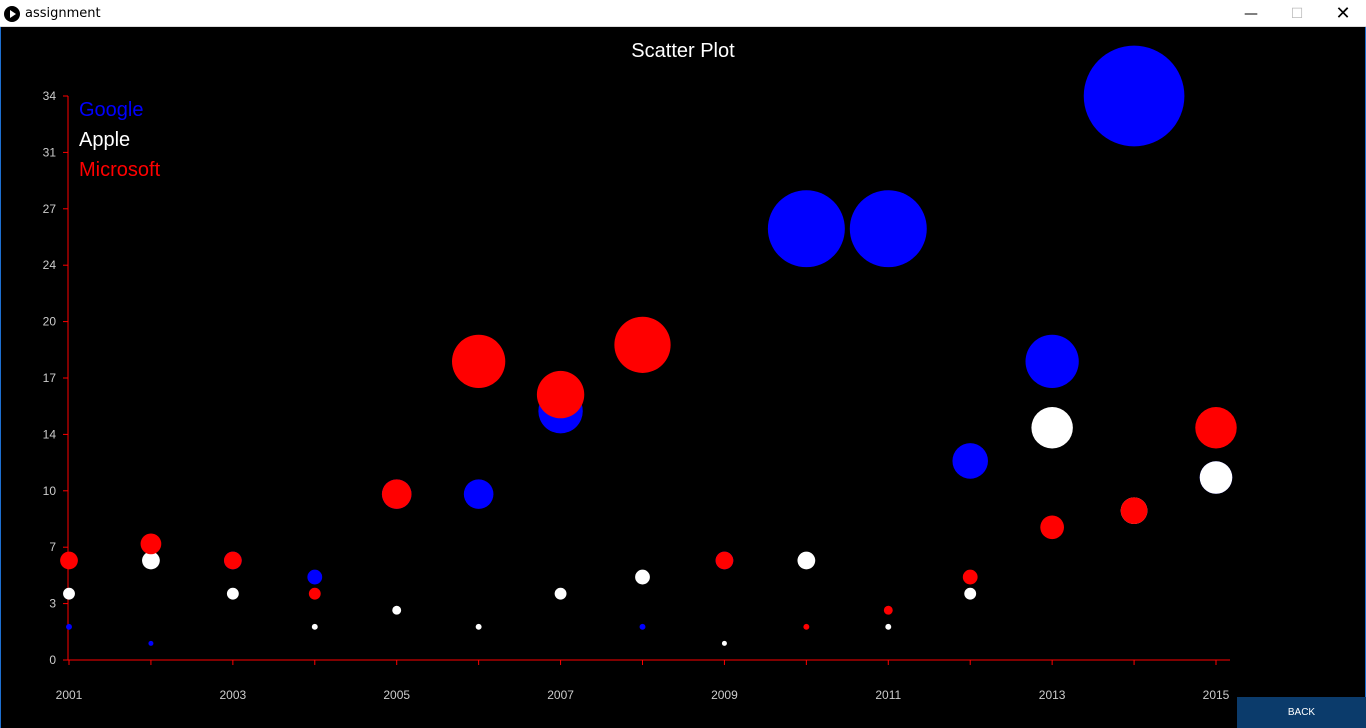 This screenshot has height=728, width=1366. I want to click on y-tick-label: 7, so click(52, 547).